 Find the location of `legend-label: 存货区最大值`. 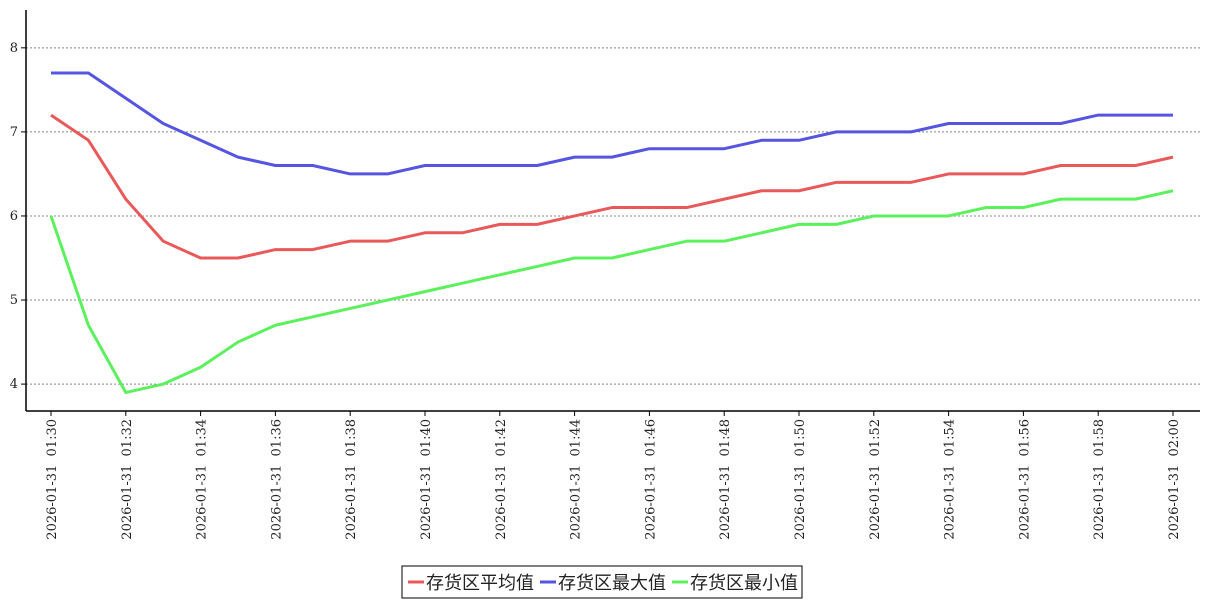

legend-label: 存货区最大值 is located at coordinates (612, 583).